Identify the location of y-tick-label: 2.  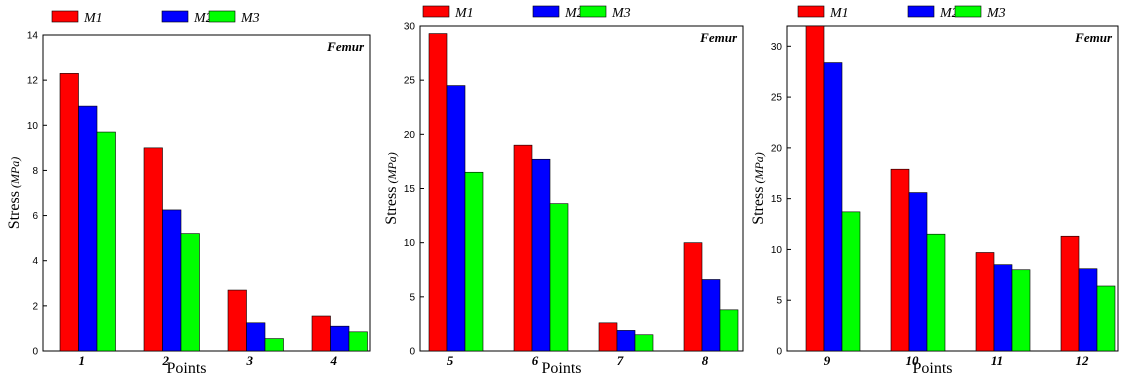
(35, 306).